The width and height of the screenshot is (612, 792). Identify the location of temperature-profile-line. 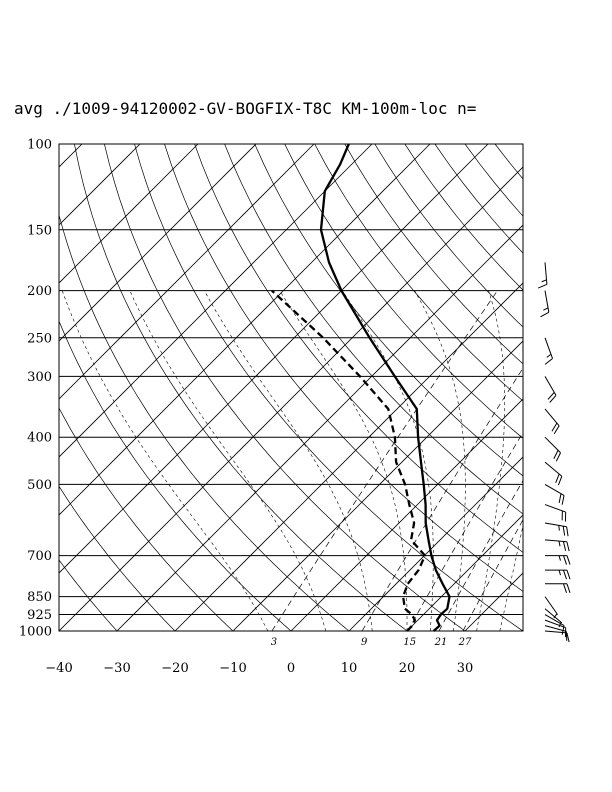
(385, 387).